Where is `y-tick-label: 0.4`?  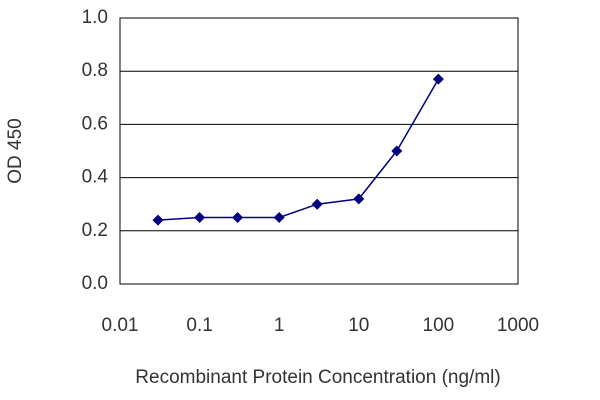
y-tick-label: 0.4 is located at coordinates (95, 177).